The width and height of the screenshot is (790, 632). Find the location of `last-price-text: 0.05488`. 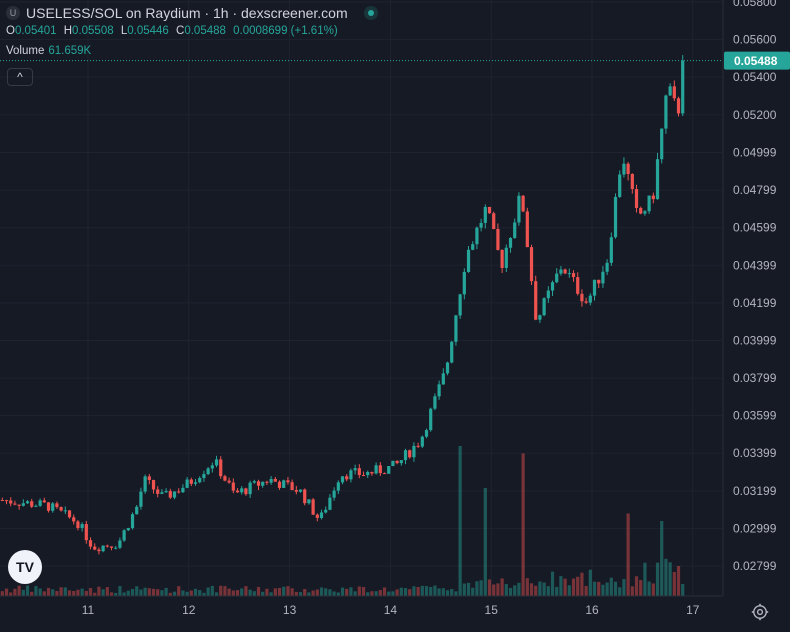

last-price-text: 0.05488 is located at coordinates (756, 61).